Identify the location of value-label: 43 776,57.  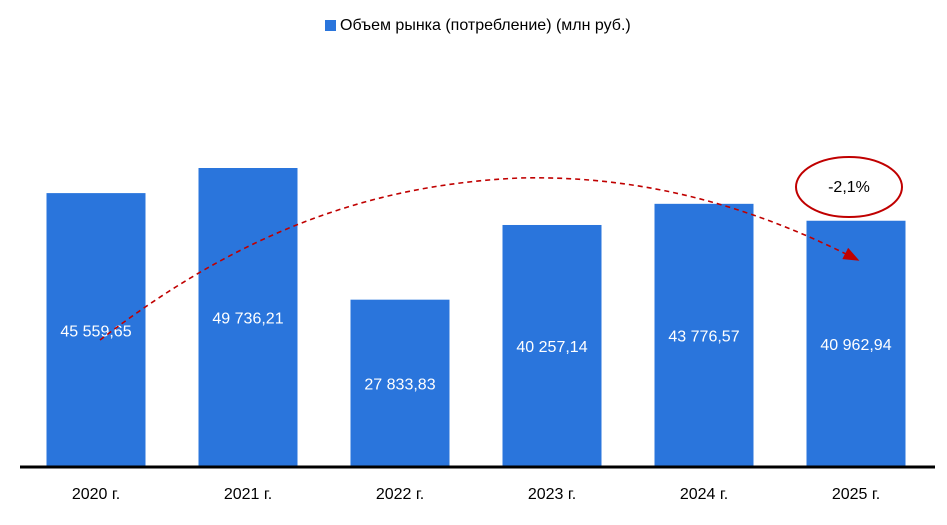
(703, 337).